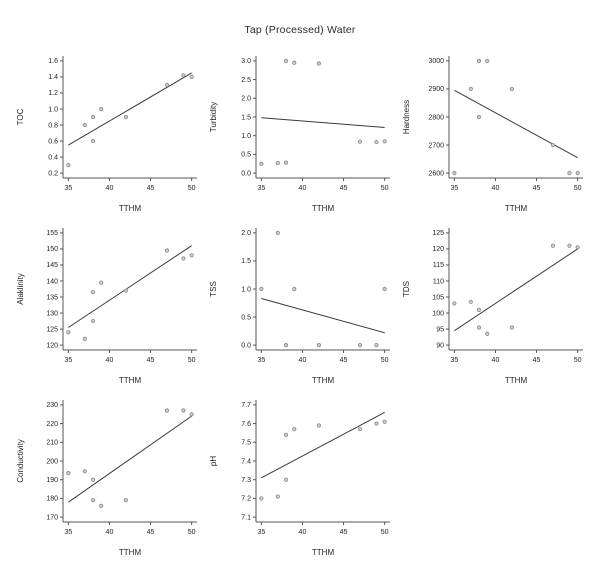 Image resolution: width=600 pixels, height=567 pixels. I want to click on subplot-hardness: 35 40 45 50 2600 2700 2800 2900 3000 TTHM Hardness, so click(493, 130).